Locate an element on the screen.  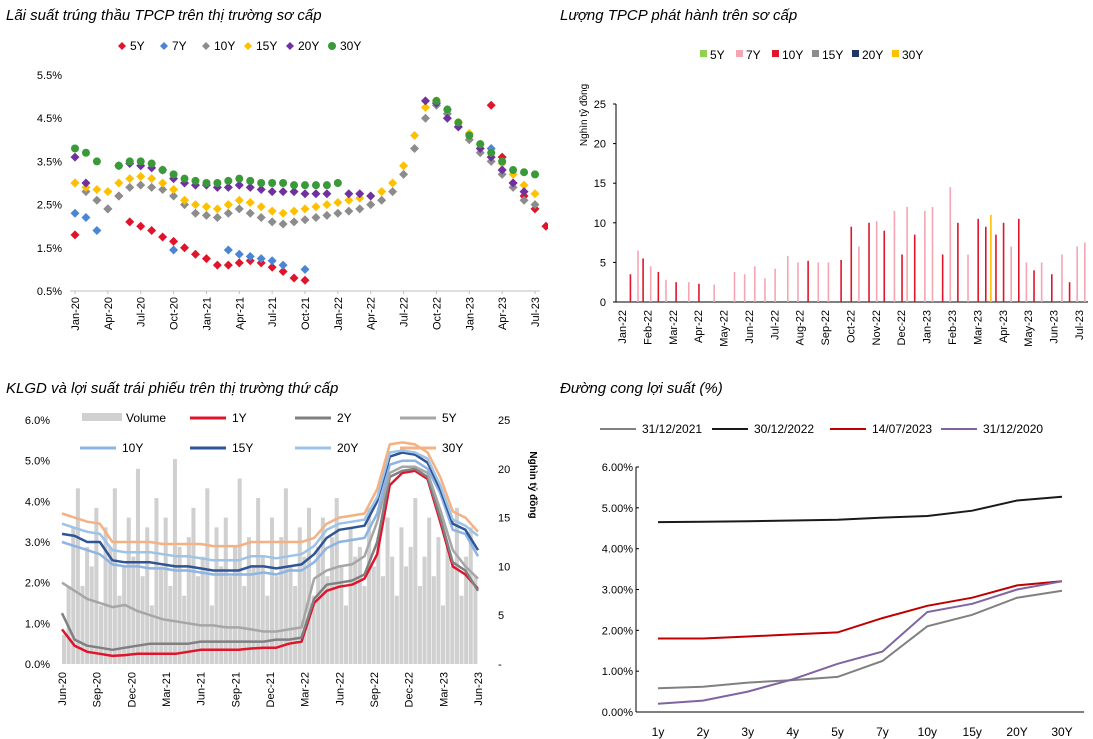
legend-marker-10Y is located at coordinates (206, 46).